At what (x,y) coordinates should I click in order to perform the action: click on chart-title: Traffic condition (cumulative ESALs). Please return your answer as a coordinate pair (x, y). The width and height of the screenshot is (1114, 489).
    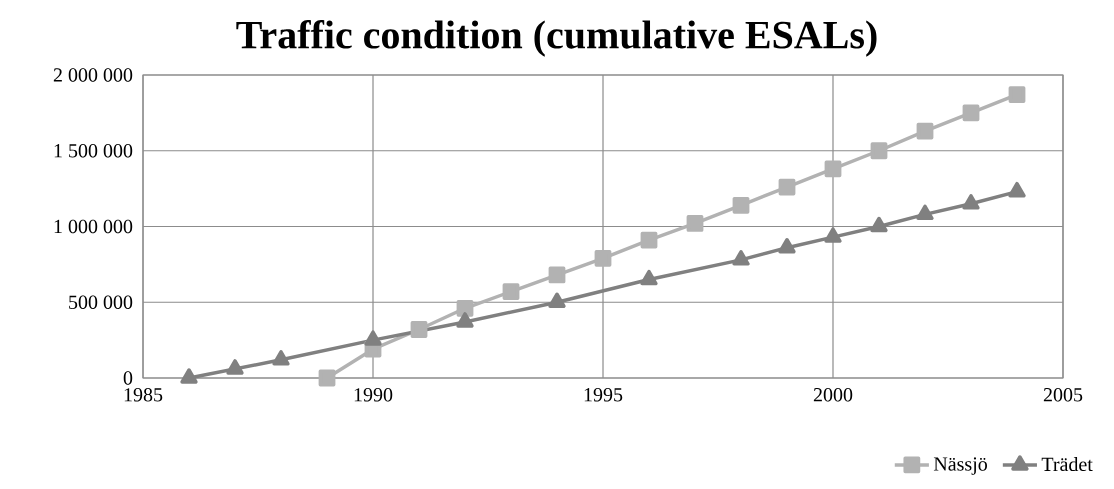
    Looking at the image, I should click on (556, 38).